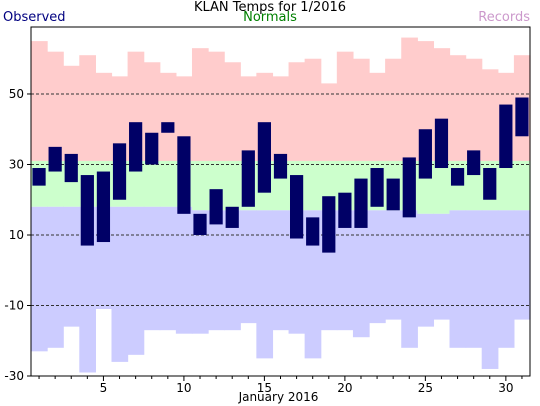 This screenshot has width=540, height=406. Describe the element at coordinates (504, 17) in the screenshot. I see `legend-records: Records` at that location.